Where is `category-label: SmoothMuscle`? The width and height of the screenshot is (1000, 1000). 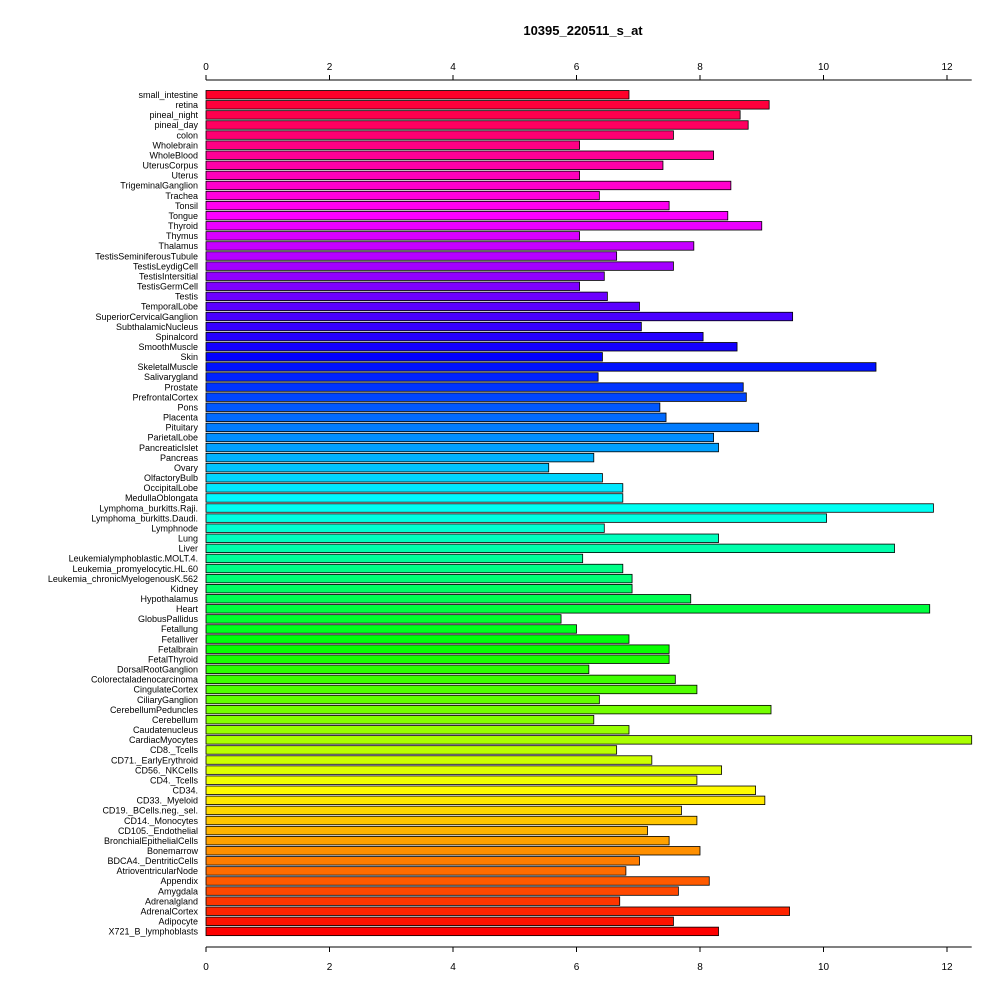
category-label: SmoothMuscle is located at coordinates (168, 347).